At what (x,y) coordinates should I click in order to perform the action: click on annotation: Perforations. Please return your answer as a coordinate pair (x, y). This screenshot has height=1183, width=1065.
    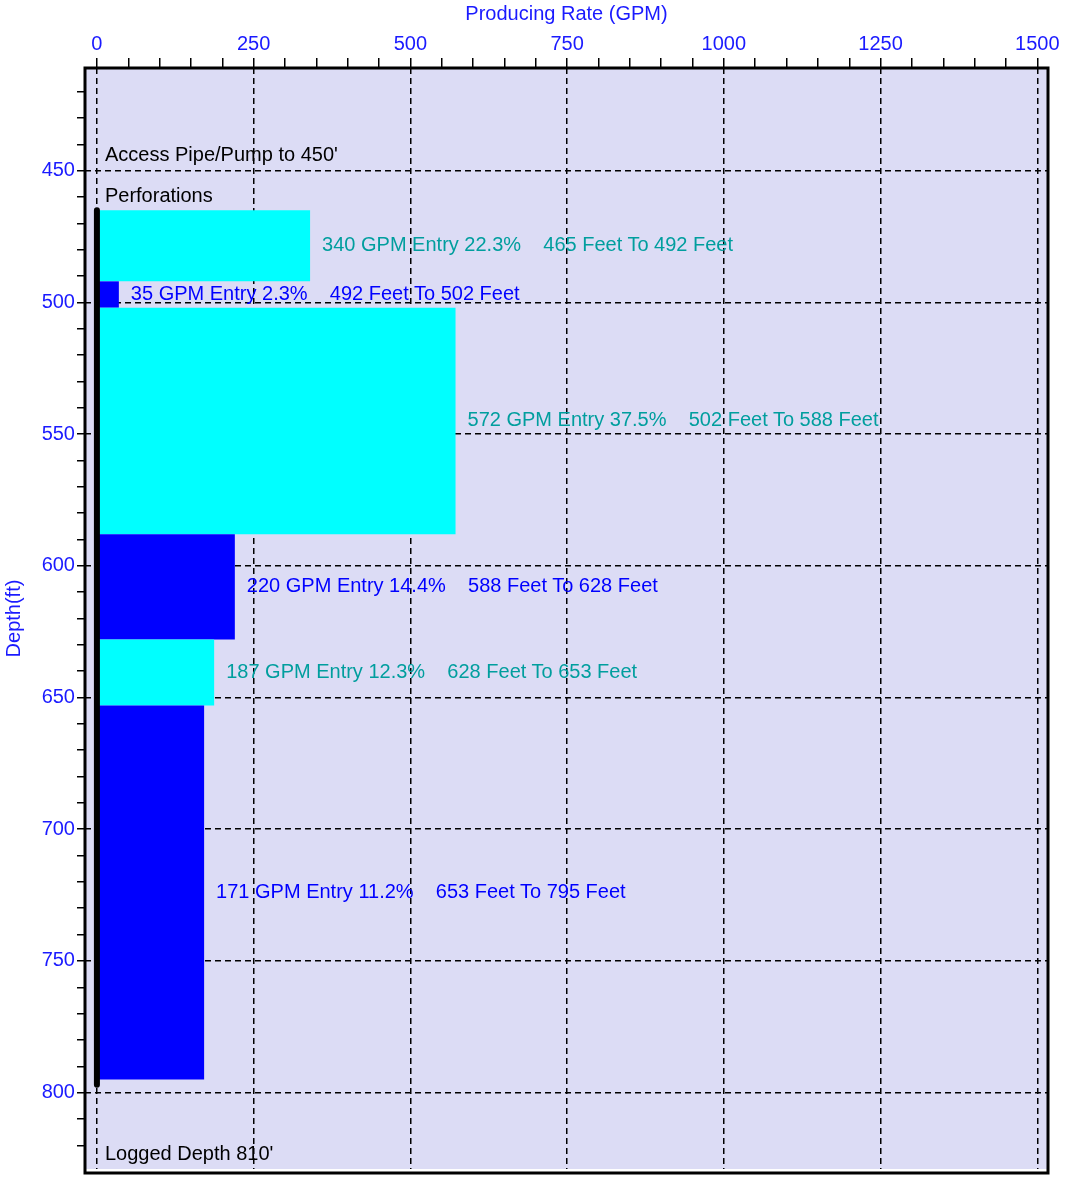
    Looking at the image, I should click on (158, 194).